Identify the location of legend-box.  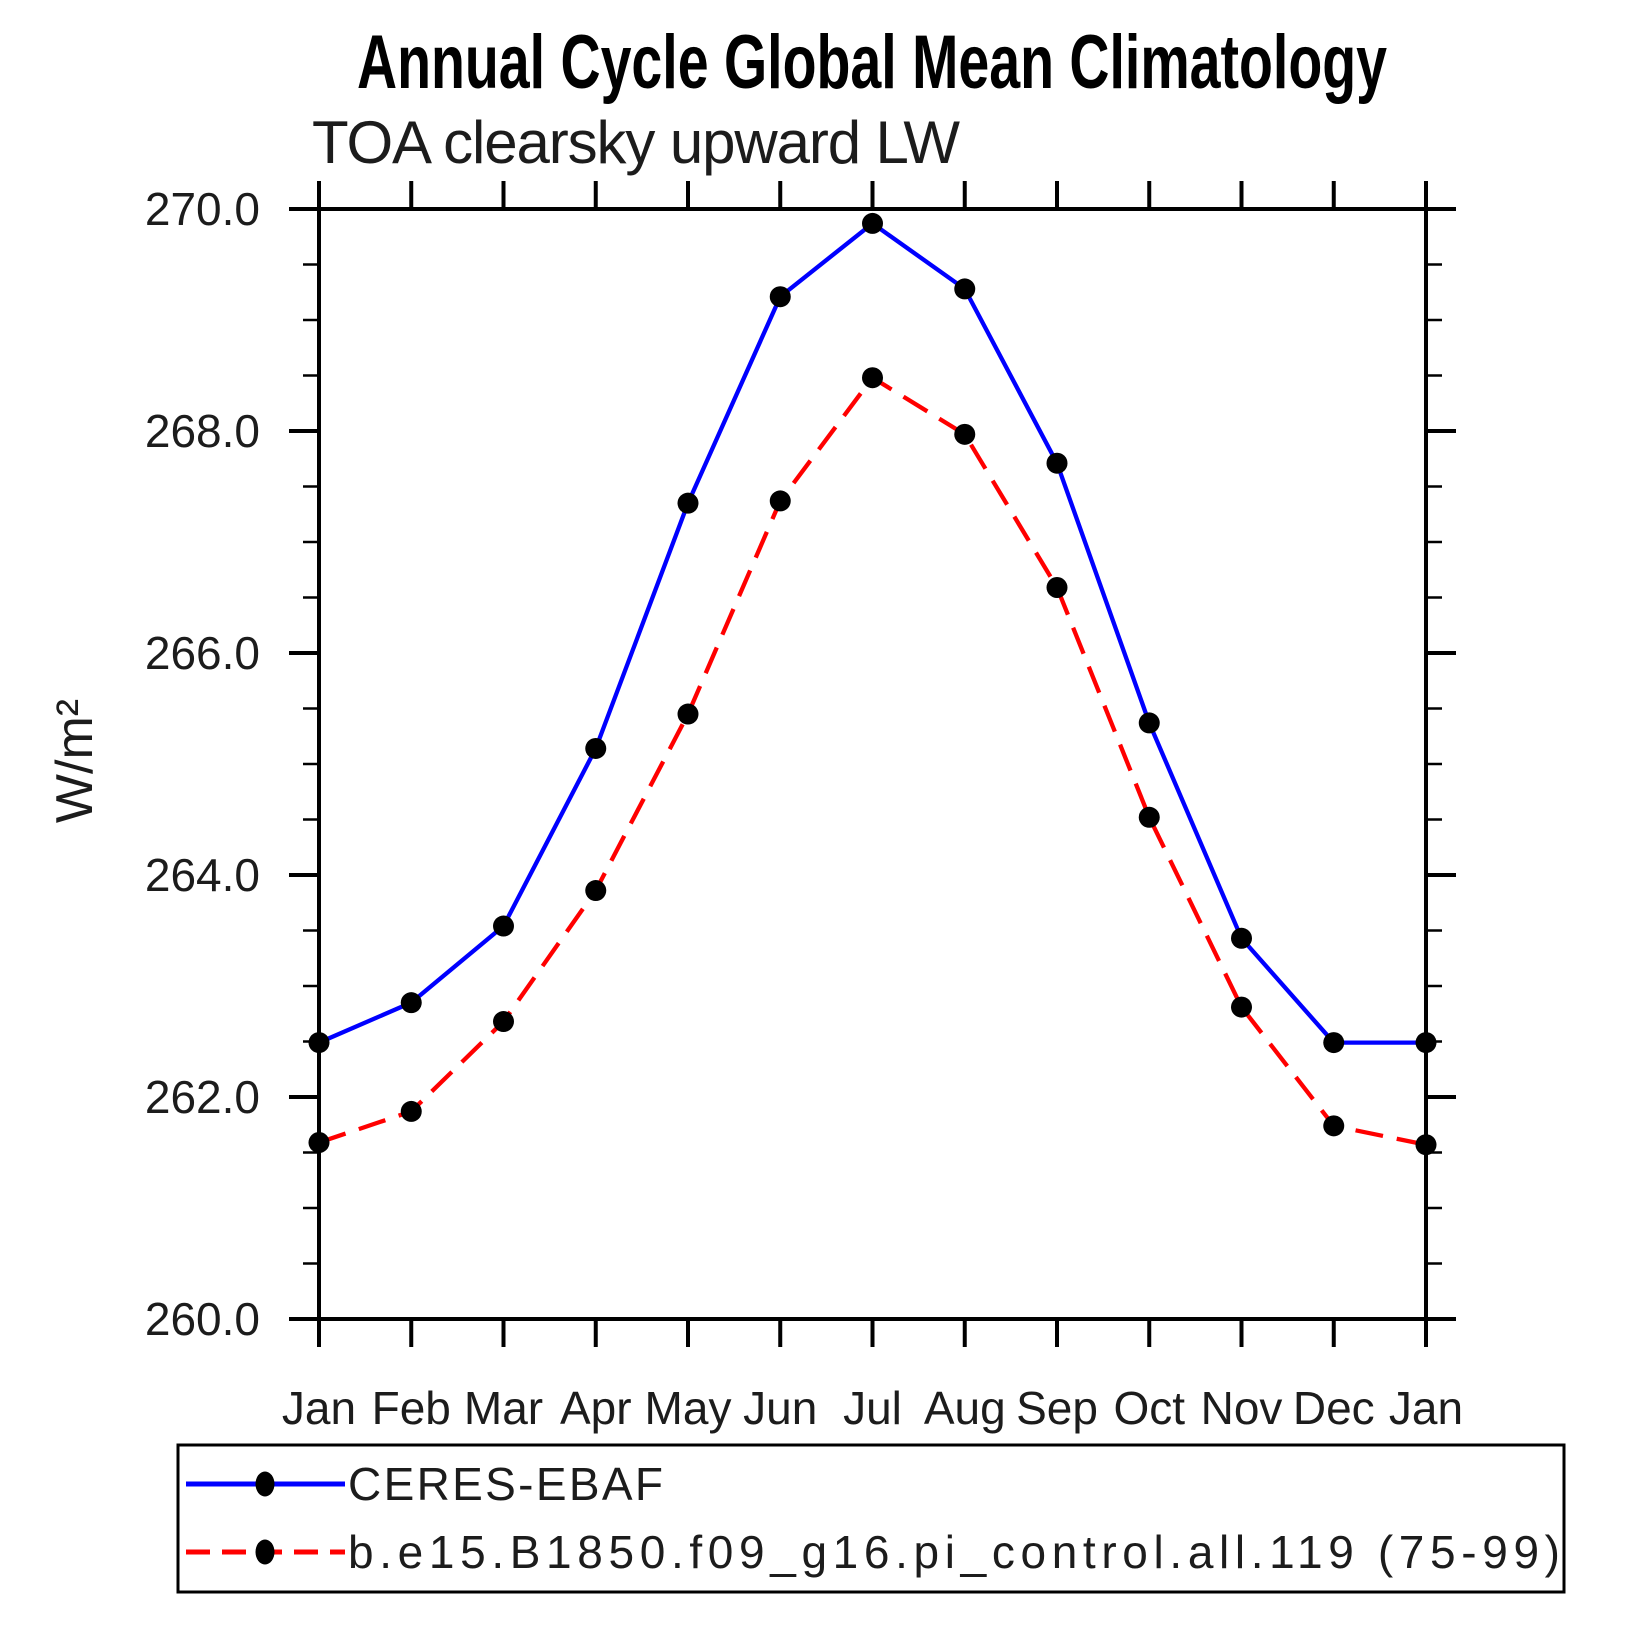
(871, 1518).